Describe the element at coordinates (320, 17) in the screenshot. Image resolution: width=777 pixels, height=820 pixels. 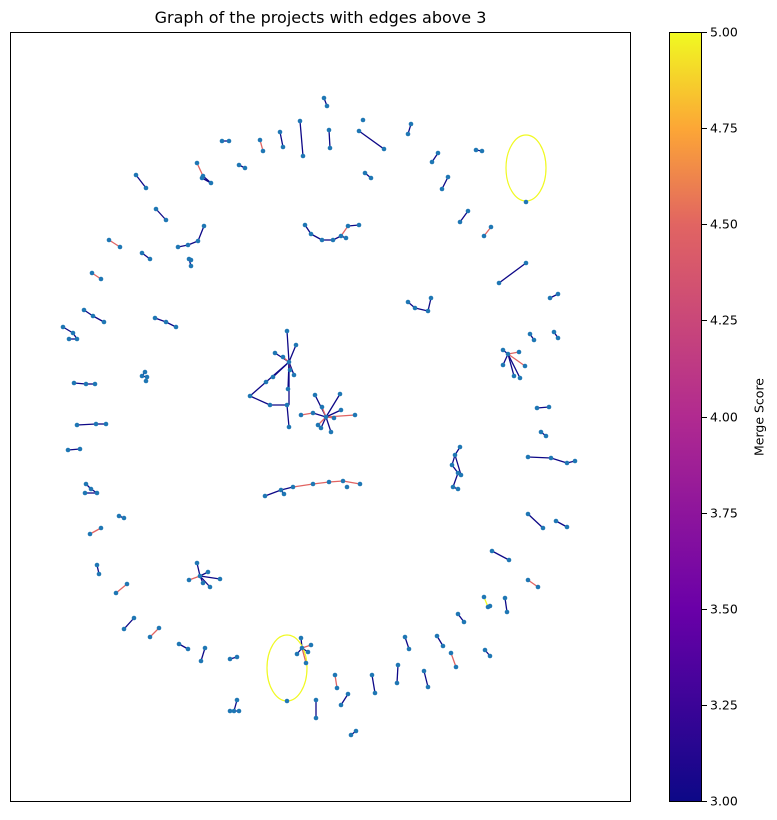
I see `chart-title: Graph of the projects with edges above 3` at that location.